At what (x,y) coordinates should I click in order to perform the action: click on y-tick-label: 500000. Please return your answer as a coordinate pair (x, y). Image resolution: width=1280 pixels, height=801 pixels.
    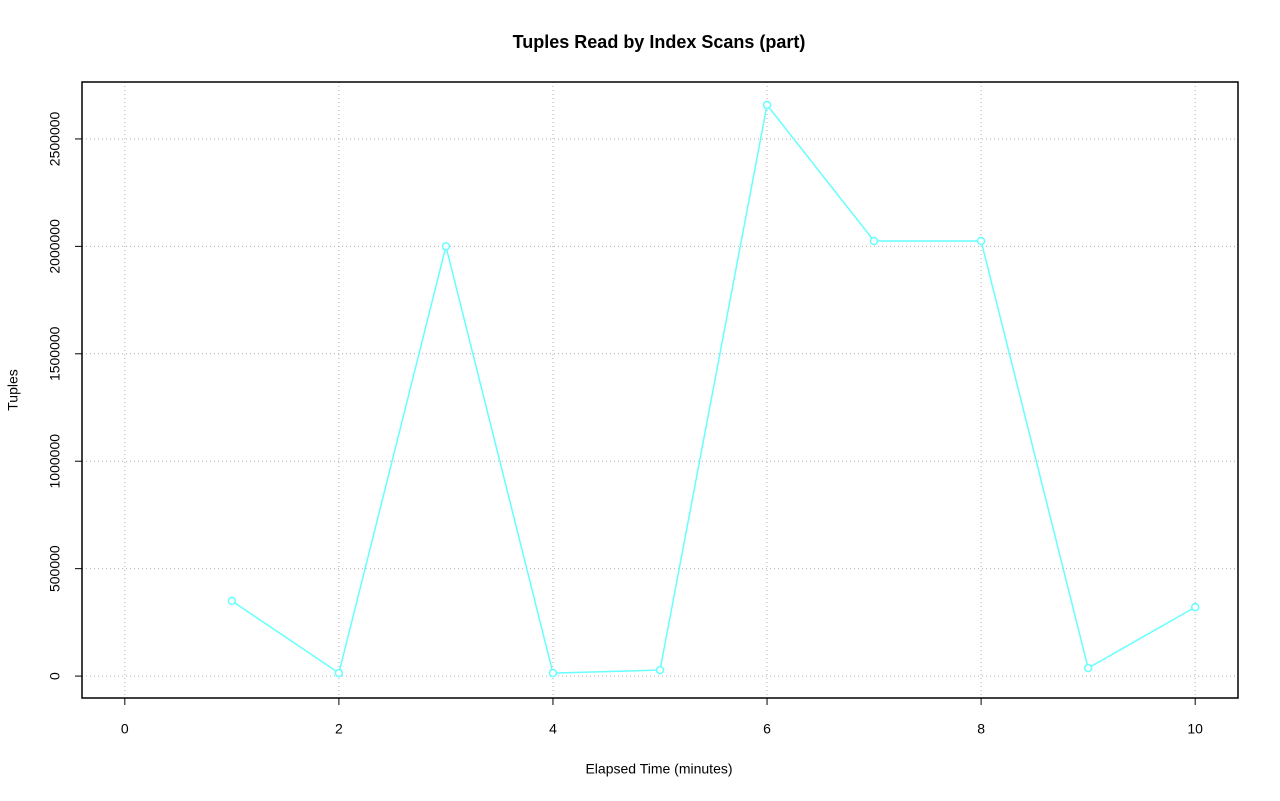
    Looking at the image, I should click on (55, 568).